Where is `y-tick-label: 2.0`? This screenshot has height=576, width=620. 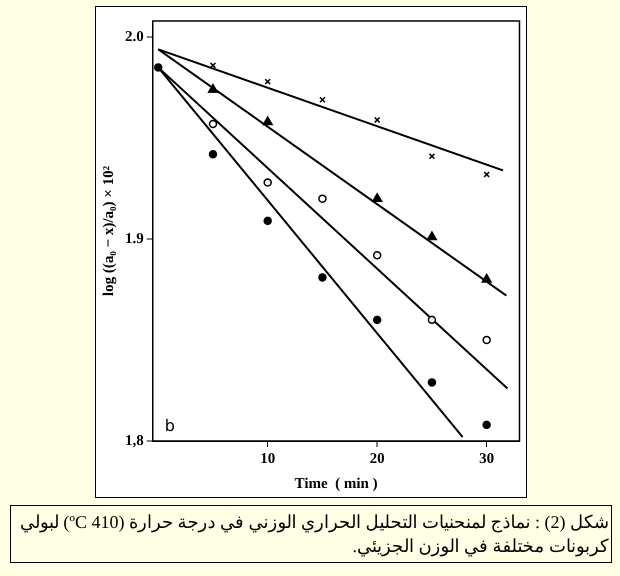 y-tick-label: 2.0 is located at coordinates (134, 37).